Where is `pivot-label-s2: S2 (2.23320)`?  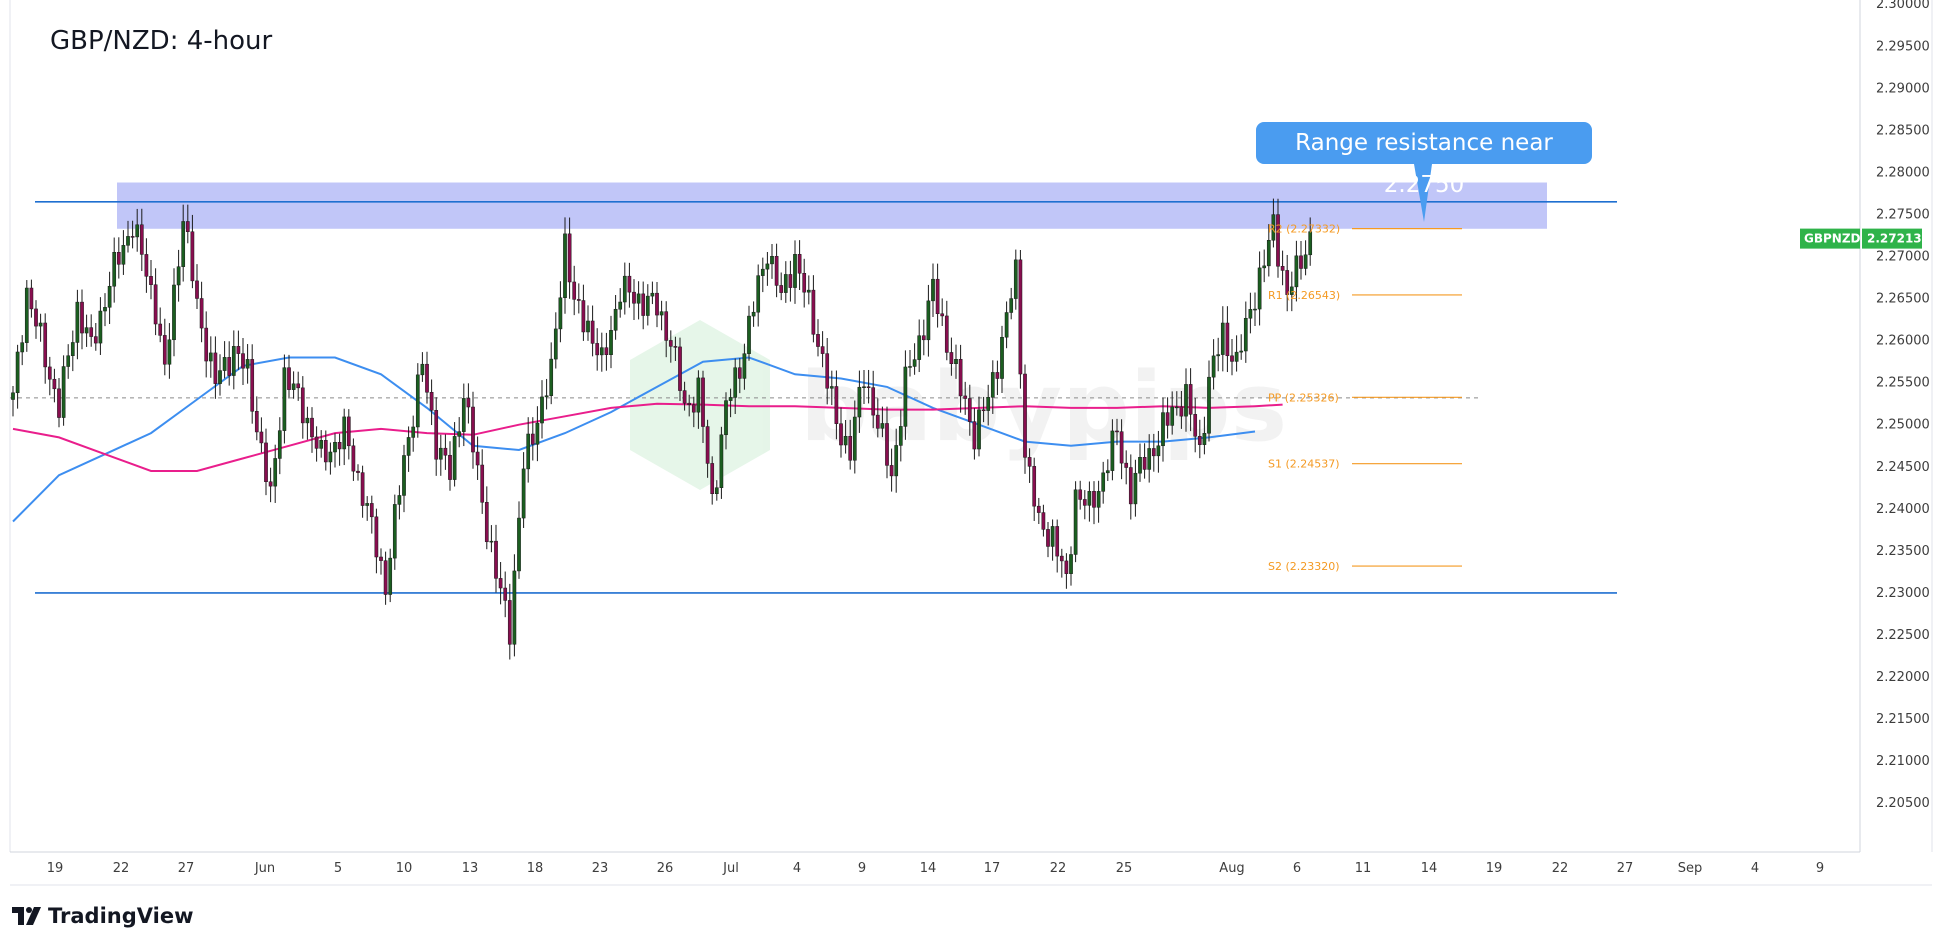
pivot-label-s2: S2 (2.23320) is located at coordinates (1304, 566).